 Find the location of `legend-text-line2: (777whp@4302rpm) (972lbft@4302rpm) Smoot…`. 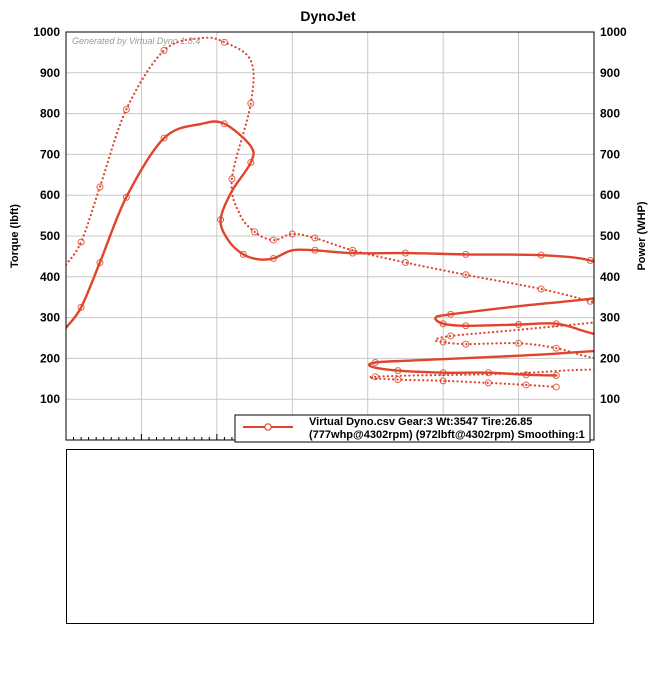

legend-text-line2: (777whp@4302rpm) (972lbft@4302rpm) Smoot… is located at coordinates (447, 435).